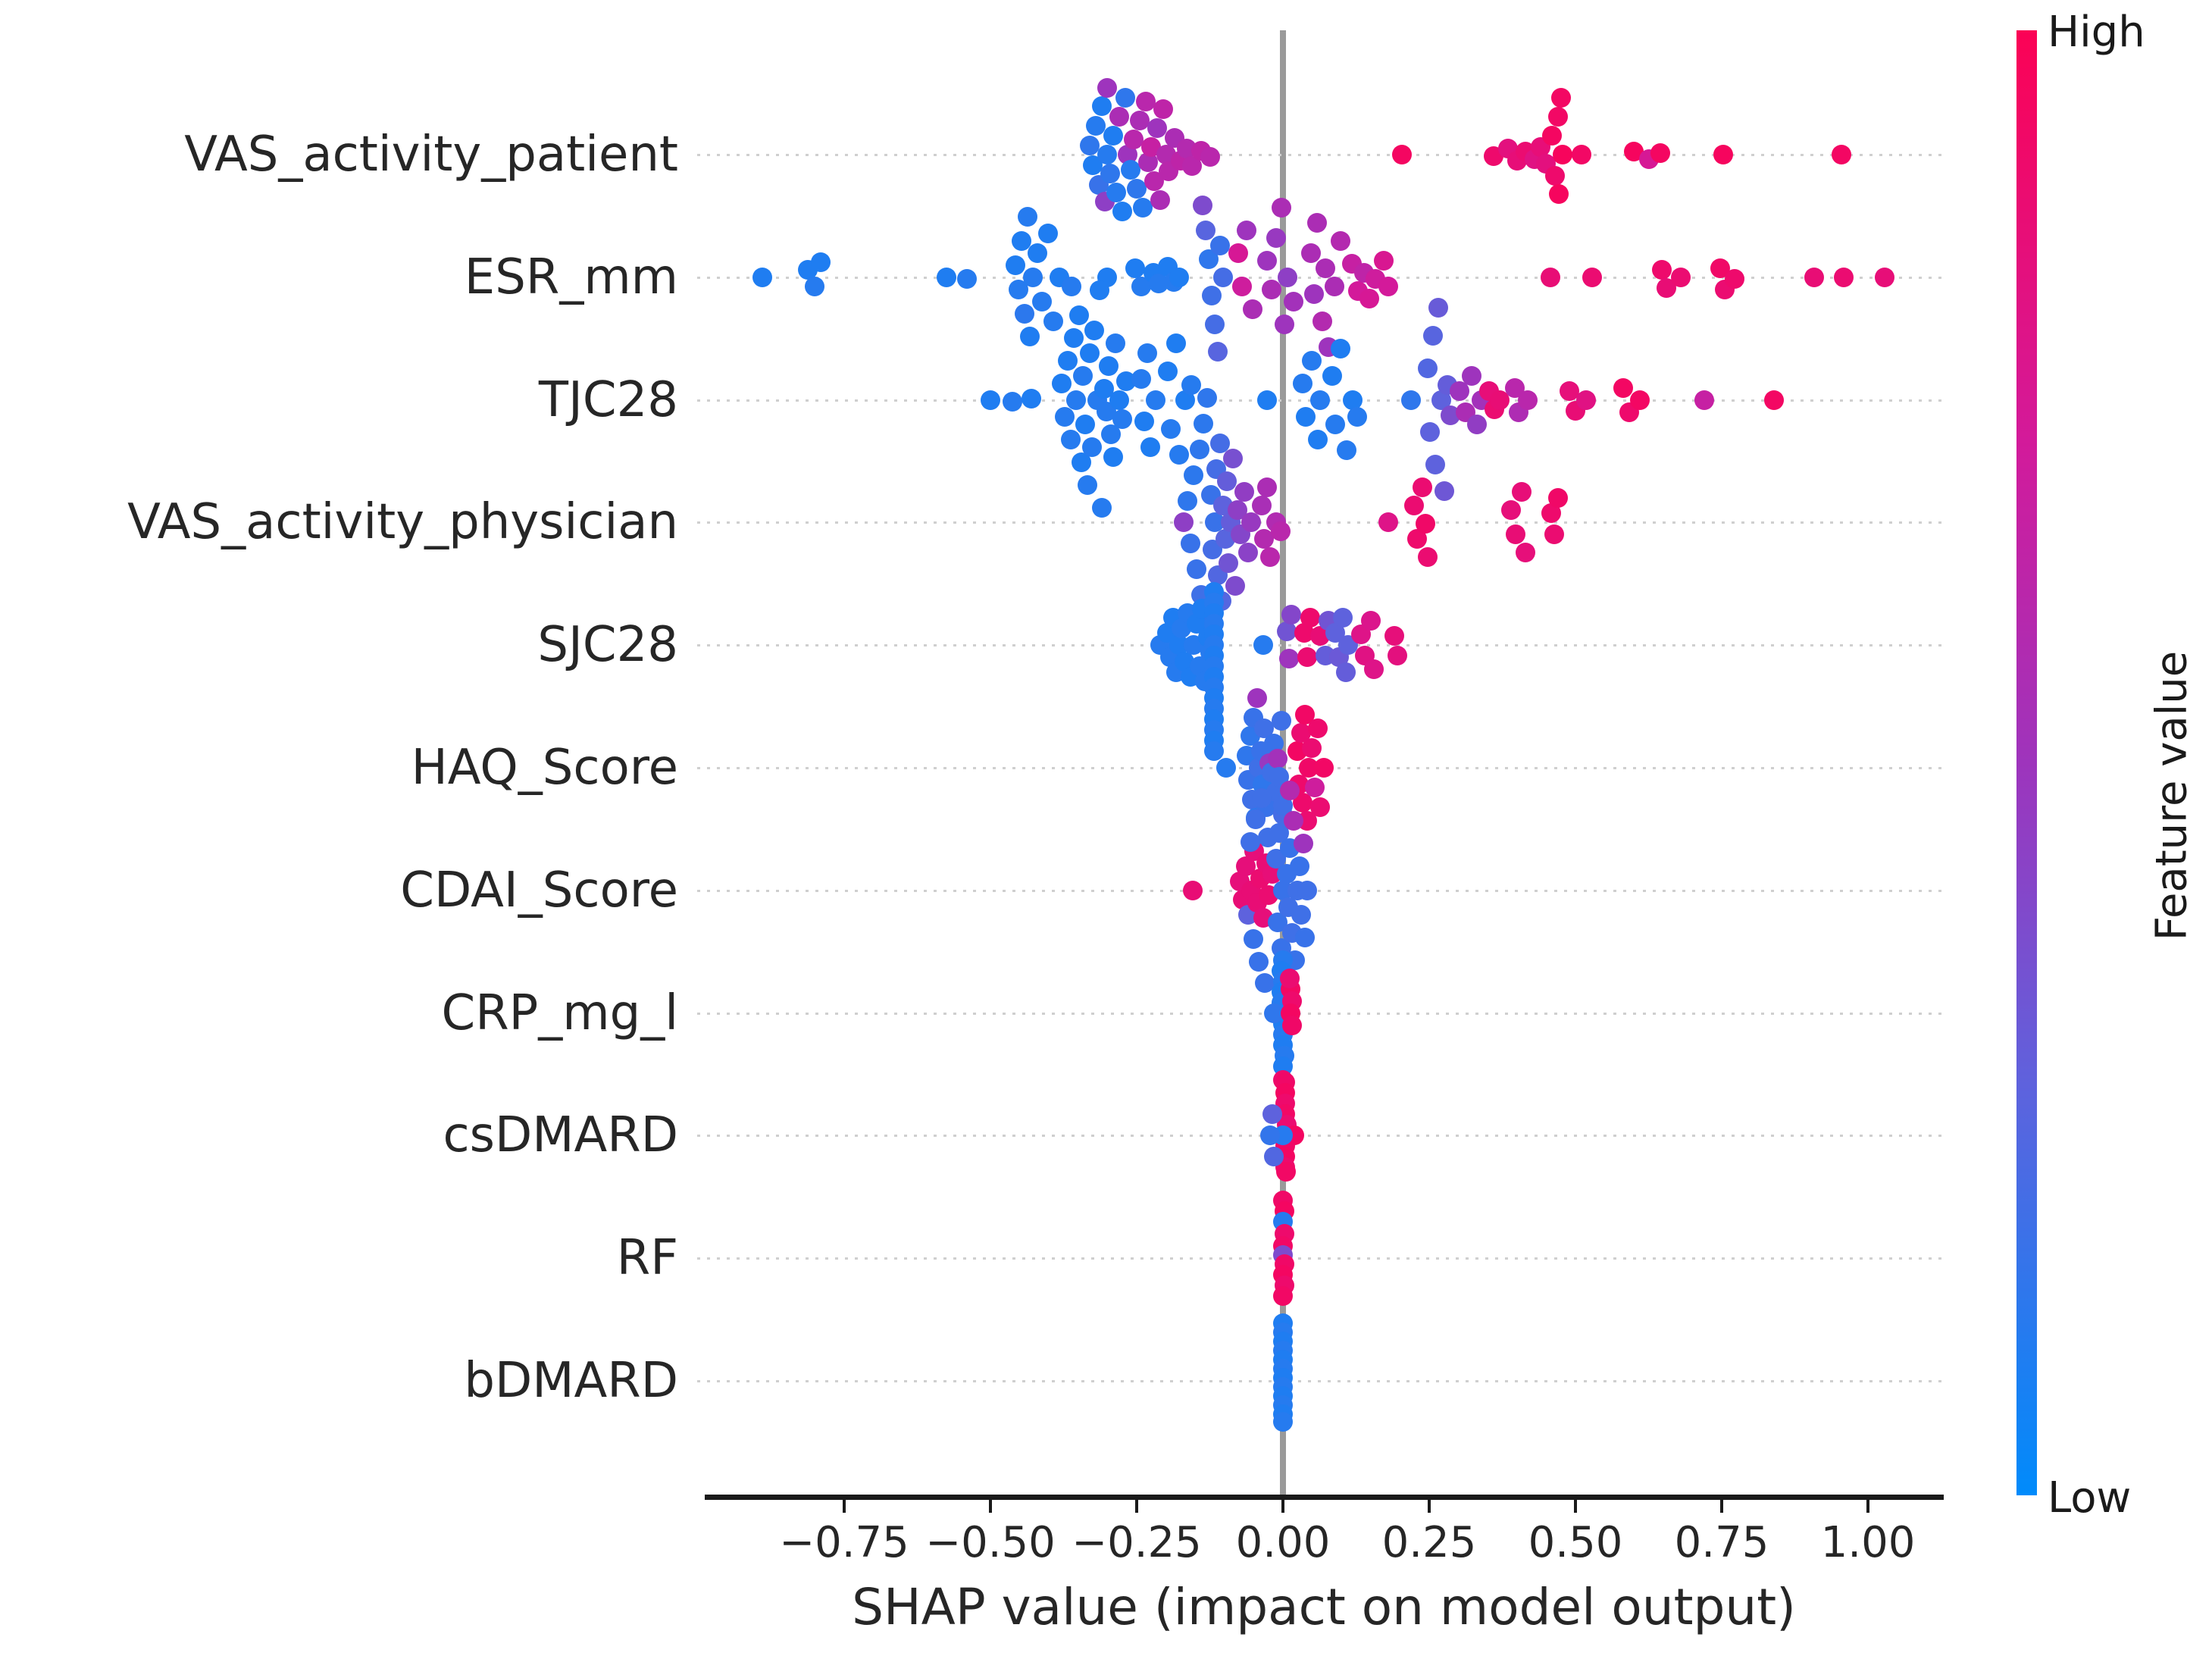 This screenshot has width=2212, height=1656. Describe the element at coordinates (2090, 1498) in the screenshot. I see `colorbar-low-label: Low` at that location.